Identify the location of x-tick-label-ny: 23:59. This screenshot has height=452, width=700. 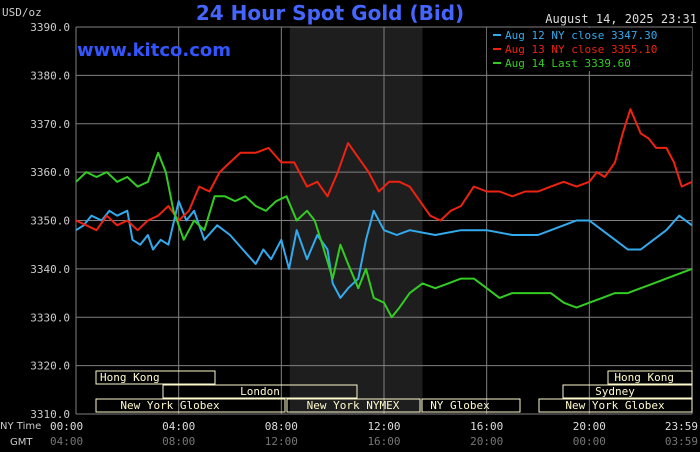
(681, 426).